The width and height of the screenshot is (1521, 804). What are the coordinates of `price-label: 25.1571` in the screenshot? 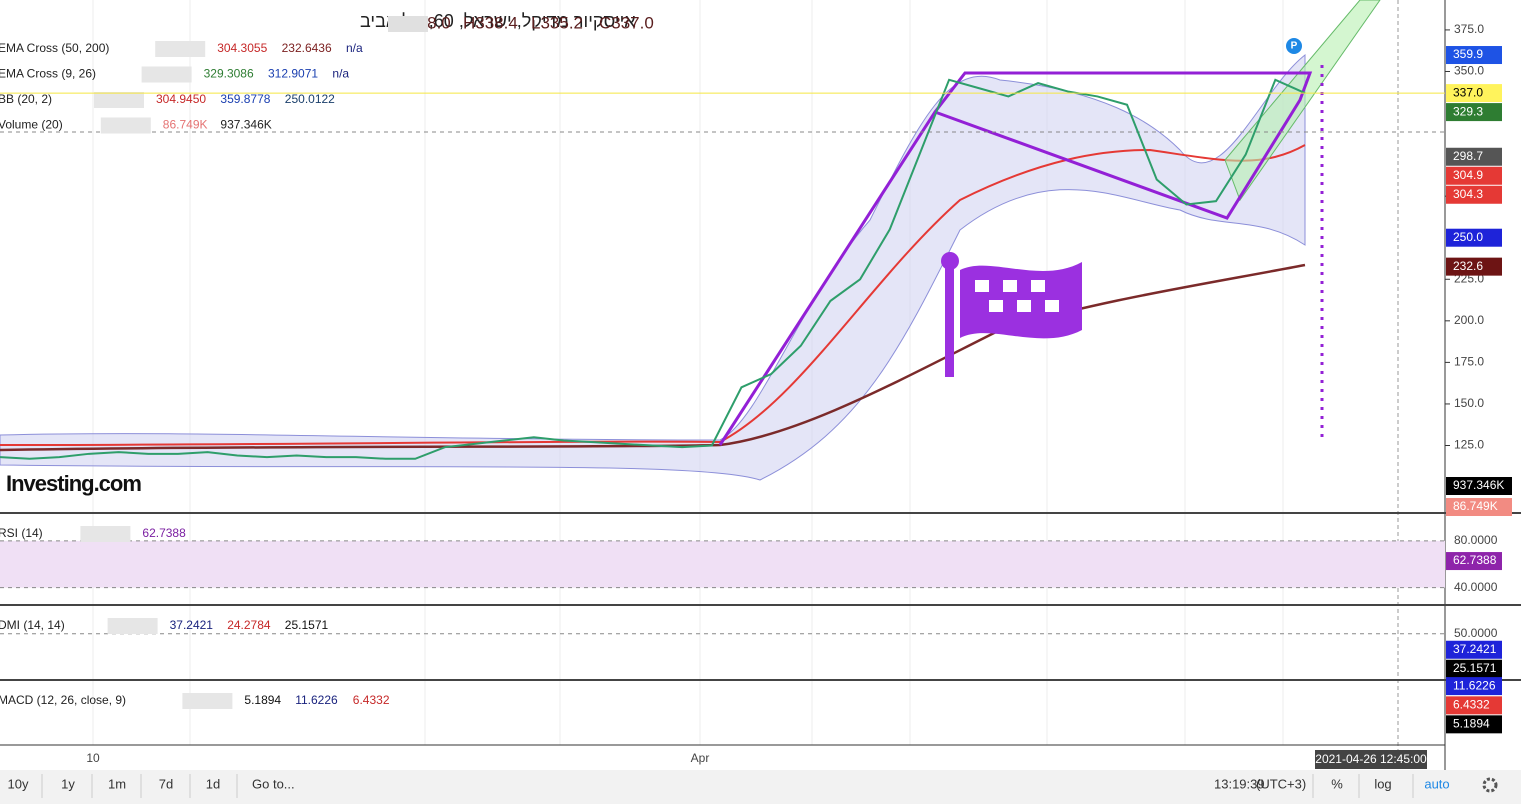 It's located at (1475, 668).